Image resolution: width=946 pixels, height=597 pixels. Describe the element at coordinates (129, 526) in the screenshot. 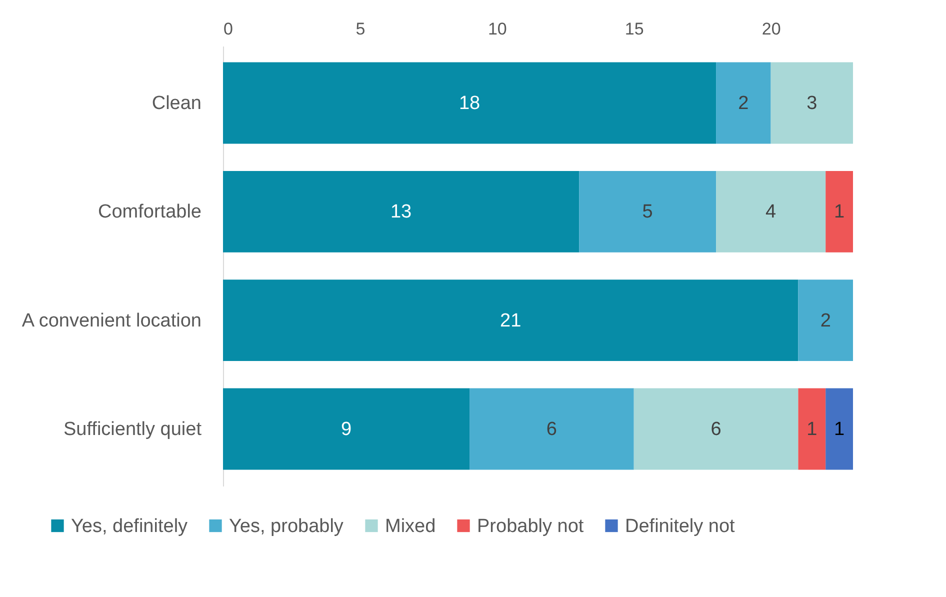

I see `legend-label: Yes, definitely` at that location.